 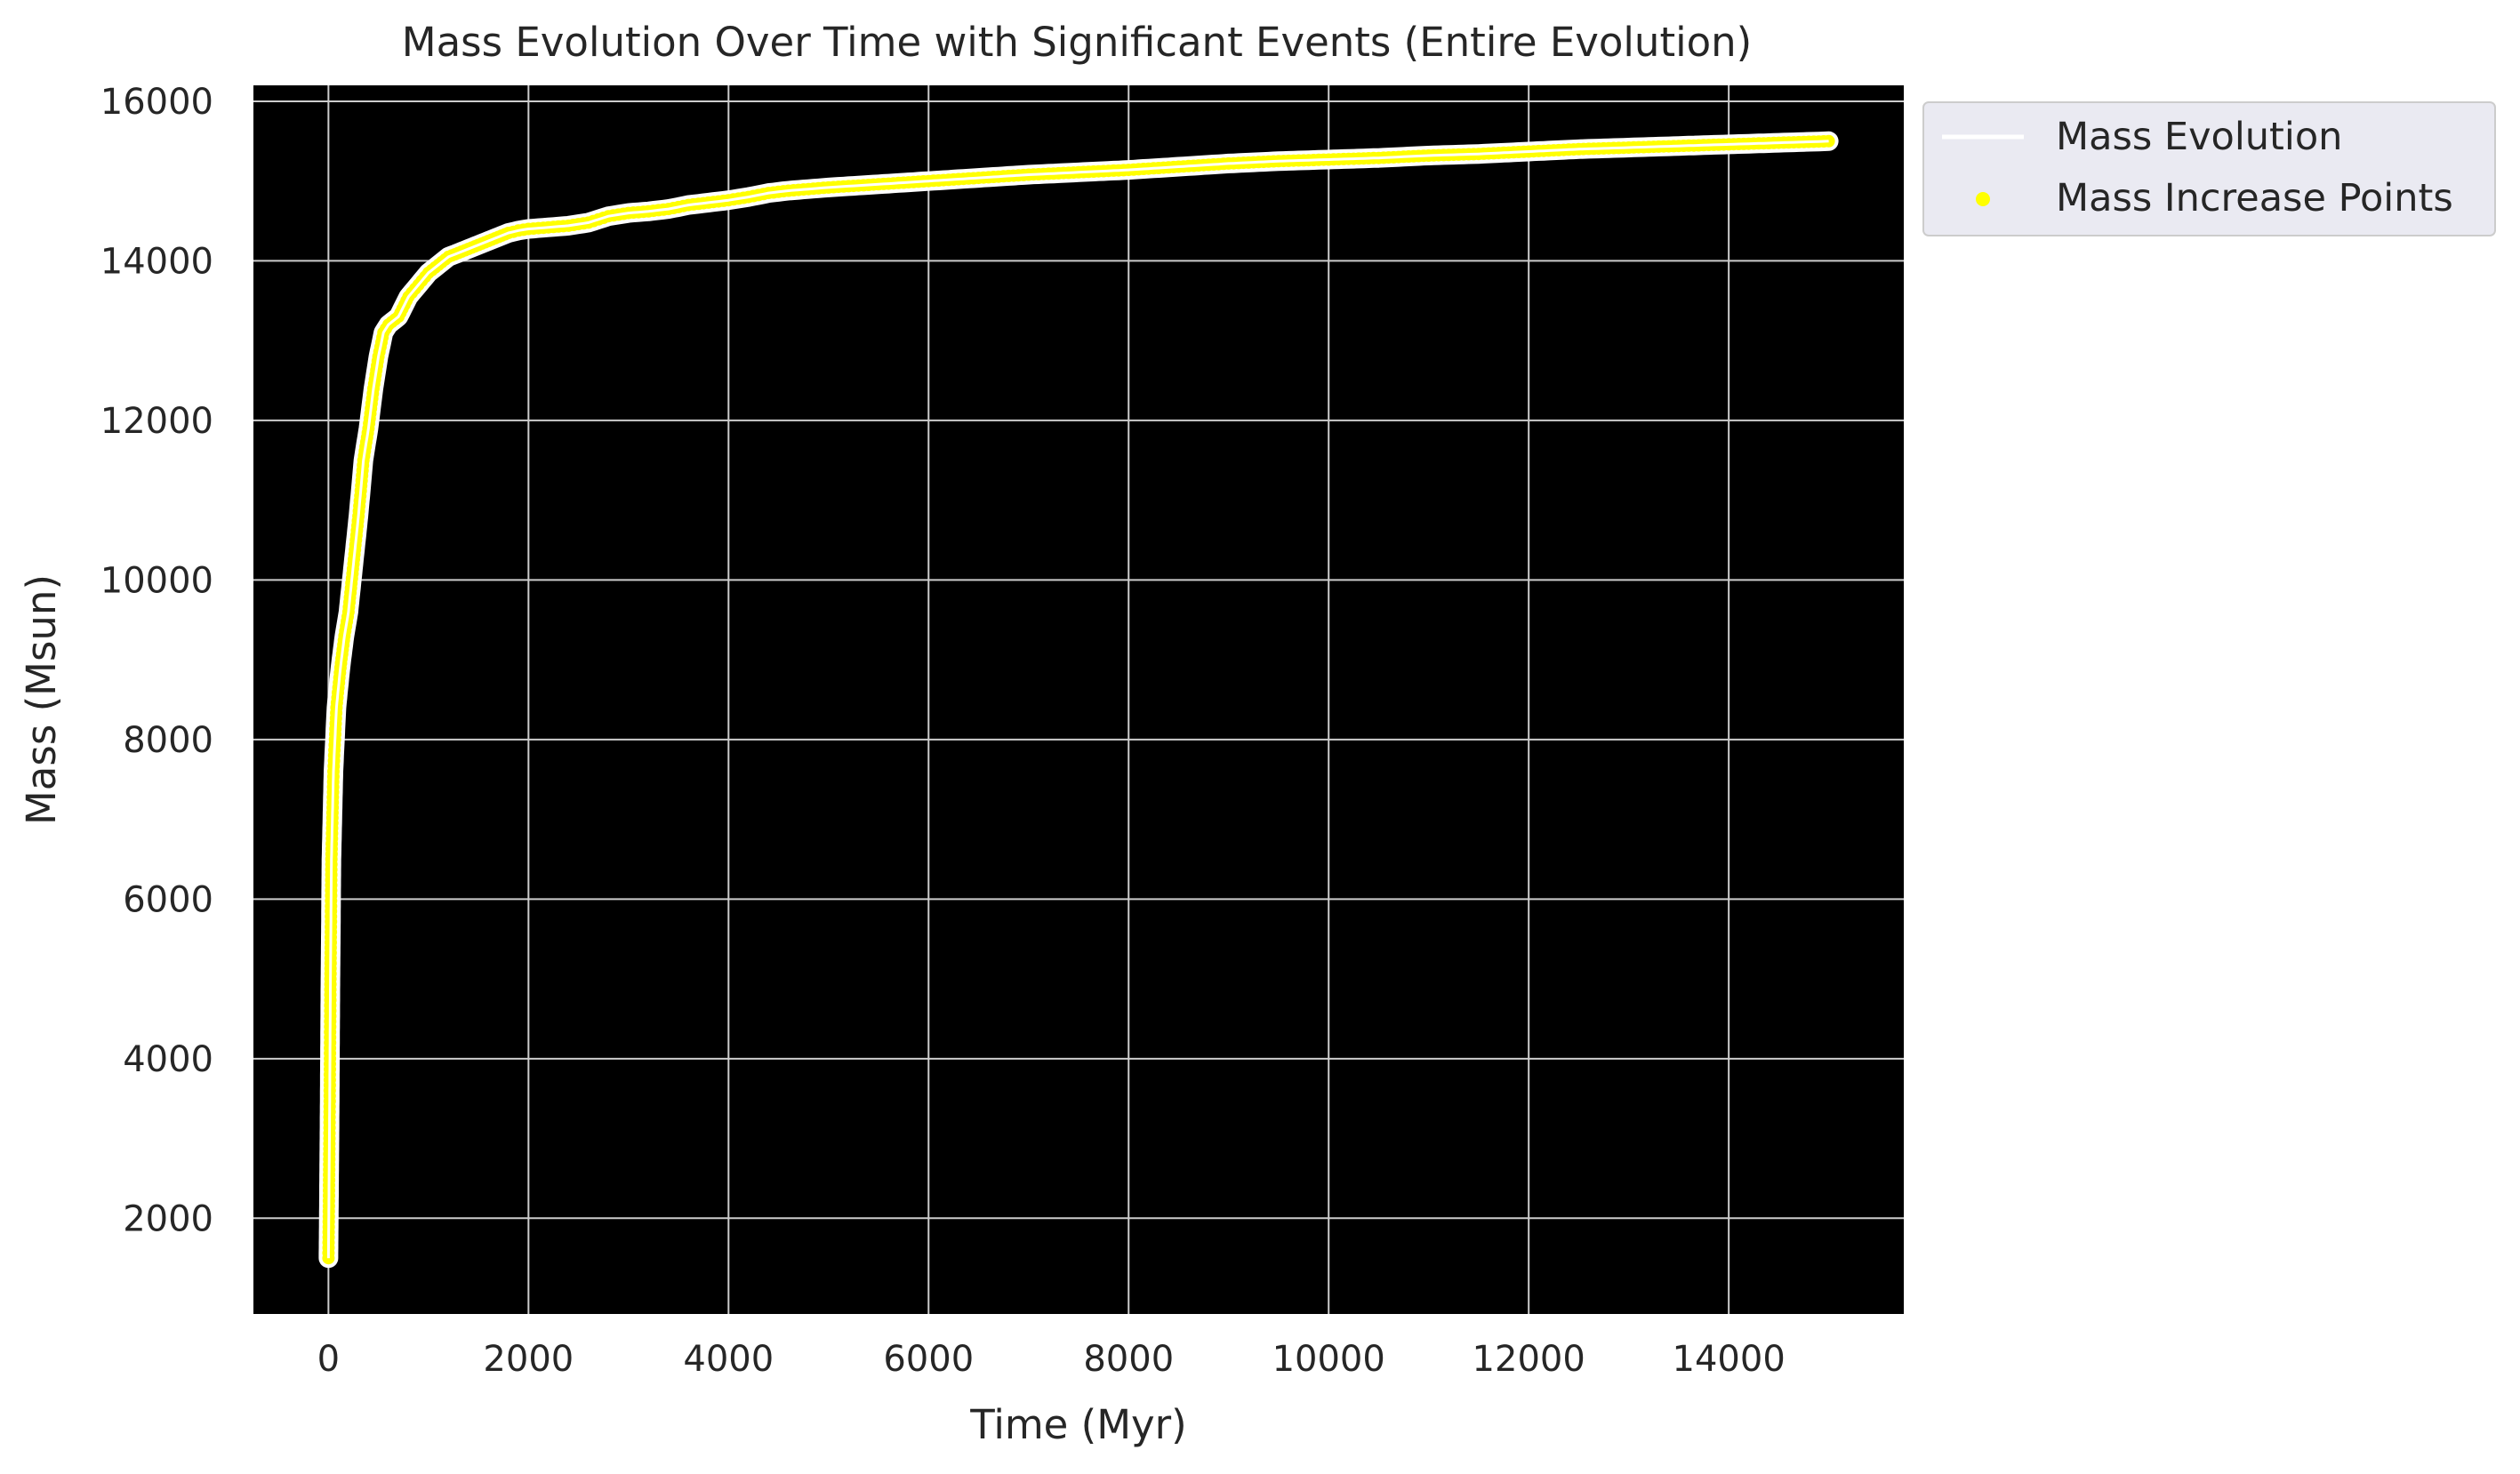 I want to click on y-tick-label: 16000, so click(x=156, y=103).